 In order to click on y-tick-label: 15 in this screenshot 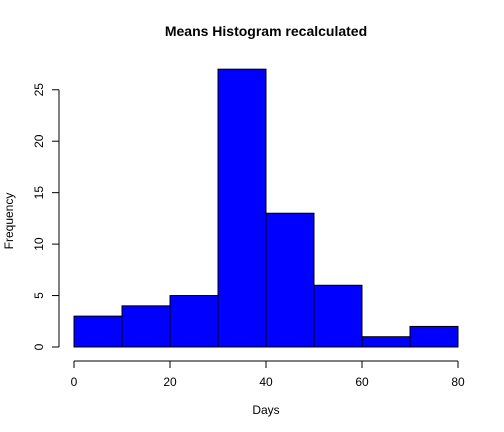, I will do `click(39, 193)`.